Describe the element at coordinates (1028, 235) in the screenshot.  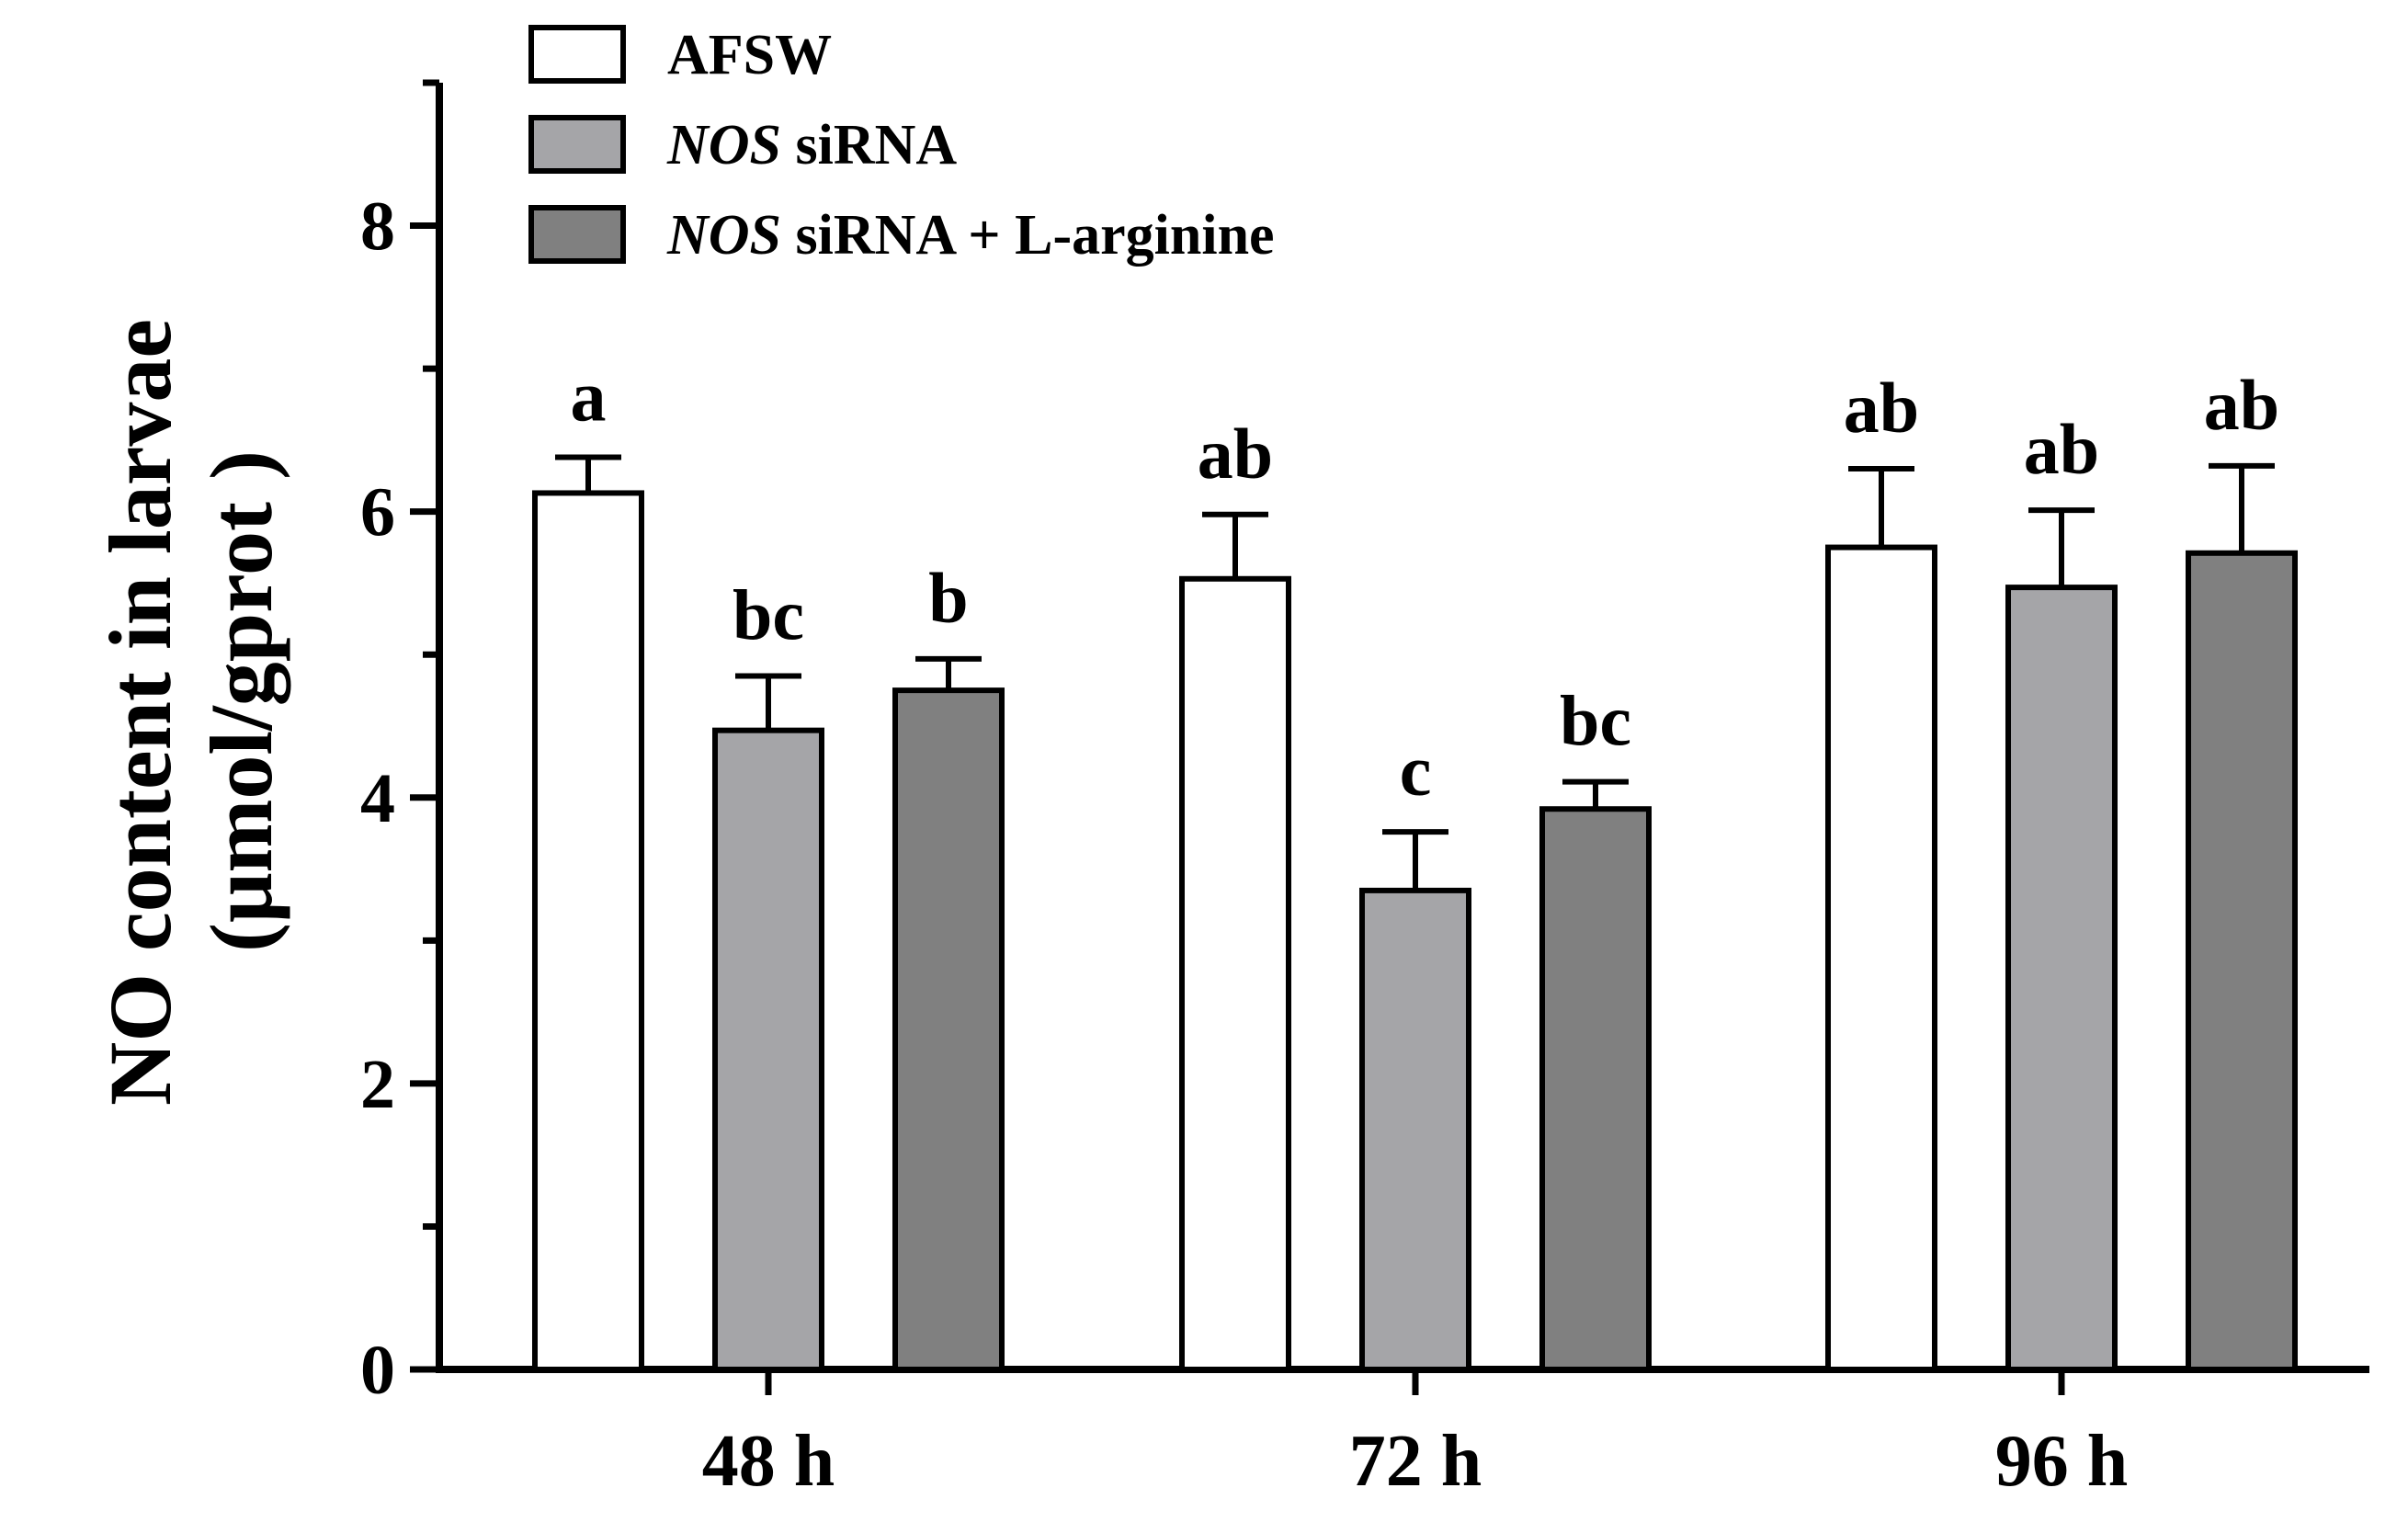
I see `legend-label-text: siRNA + L-arginine` at that location.